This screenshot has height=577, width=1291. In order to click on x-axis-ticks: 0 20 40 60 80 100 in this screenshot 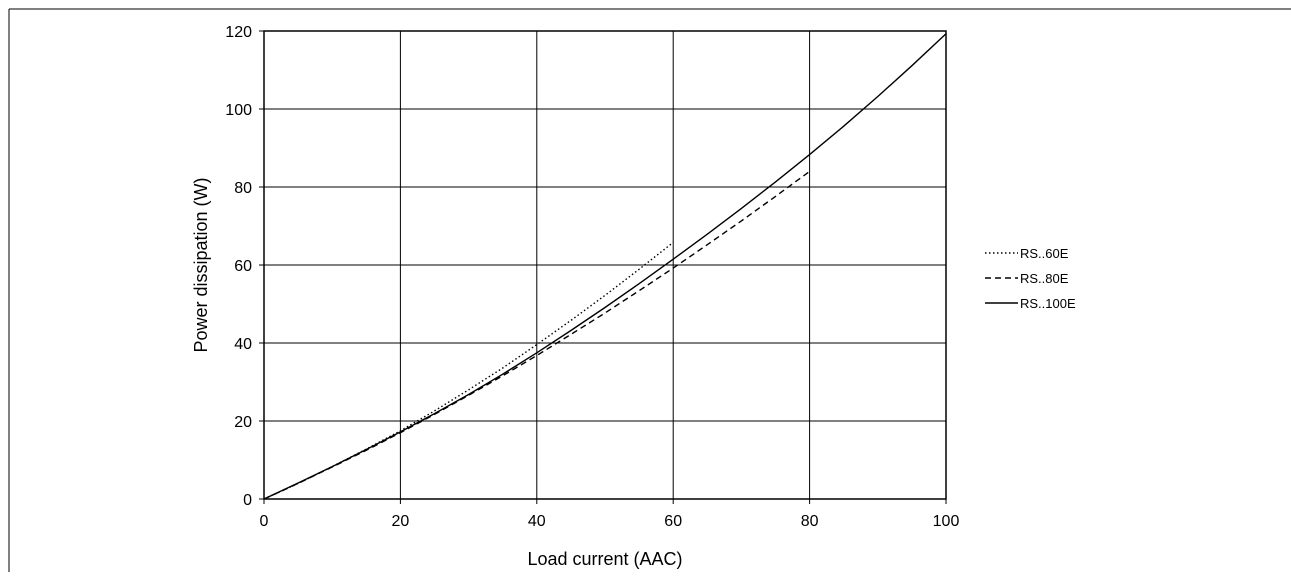, I will do `click(610, 514)`.